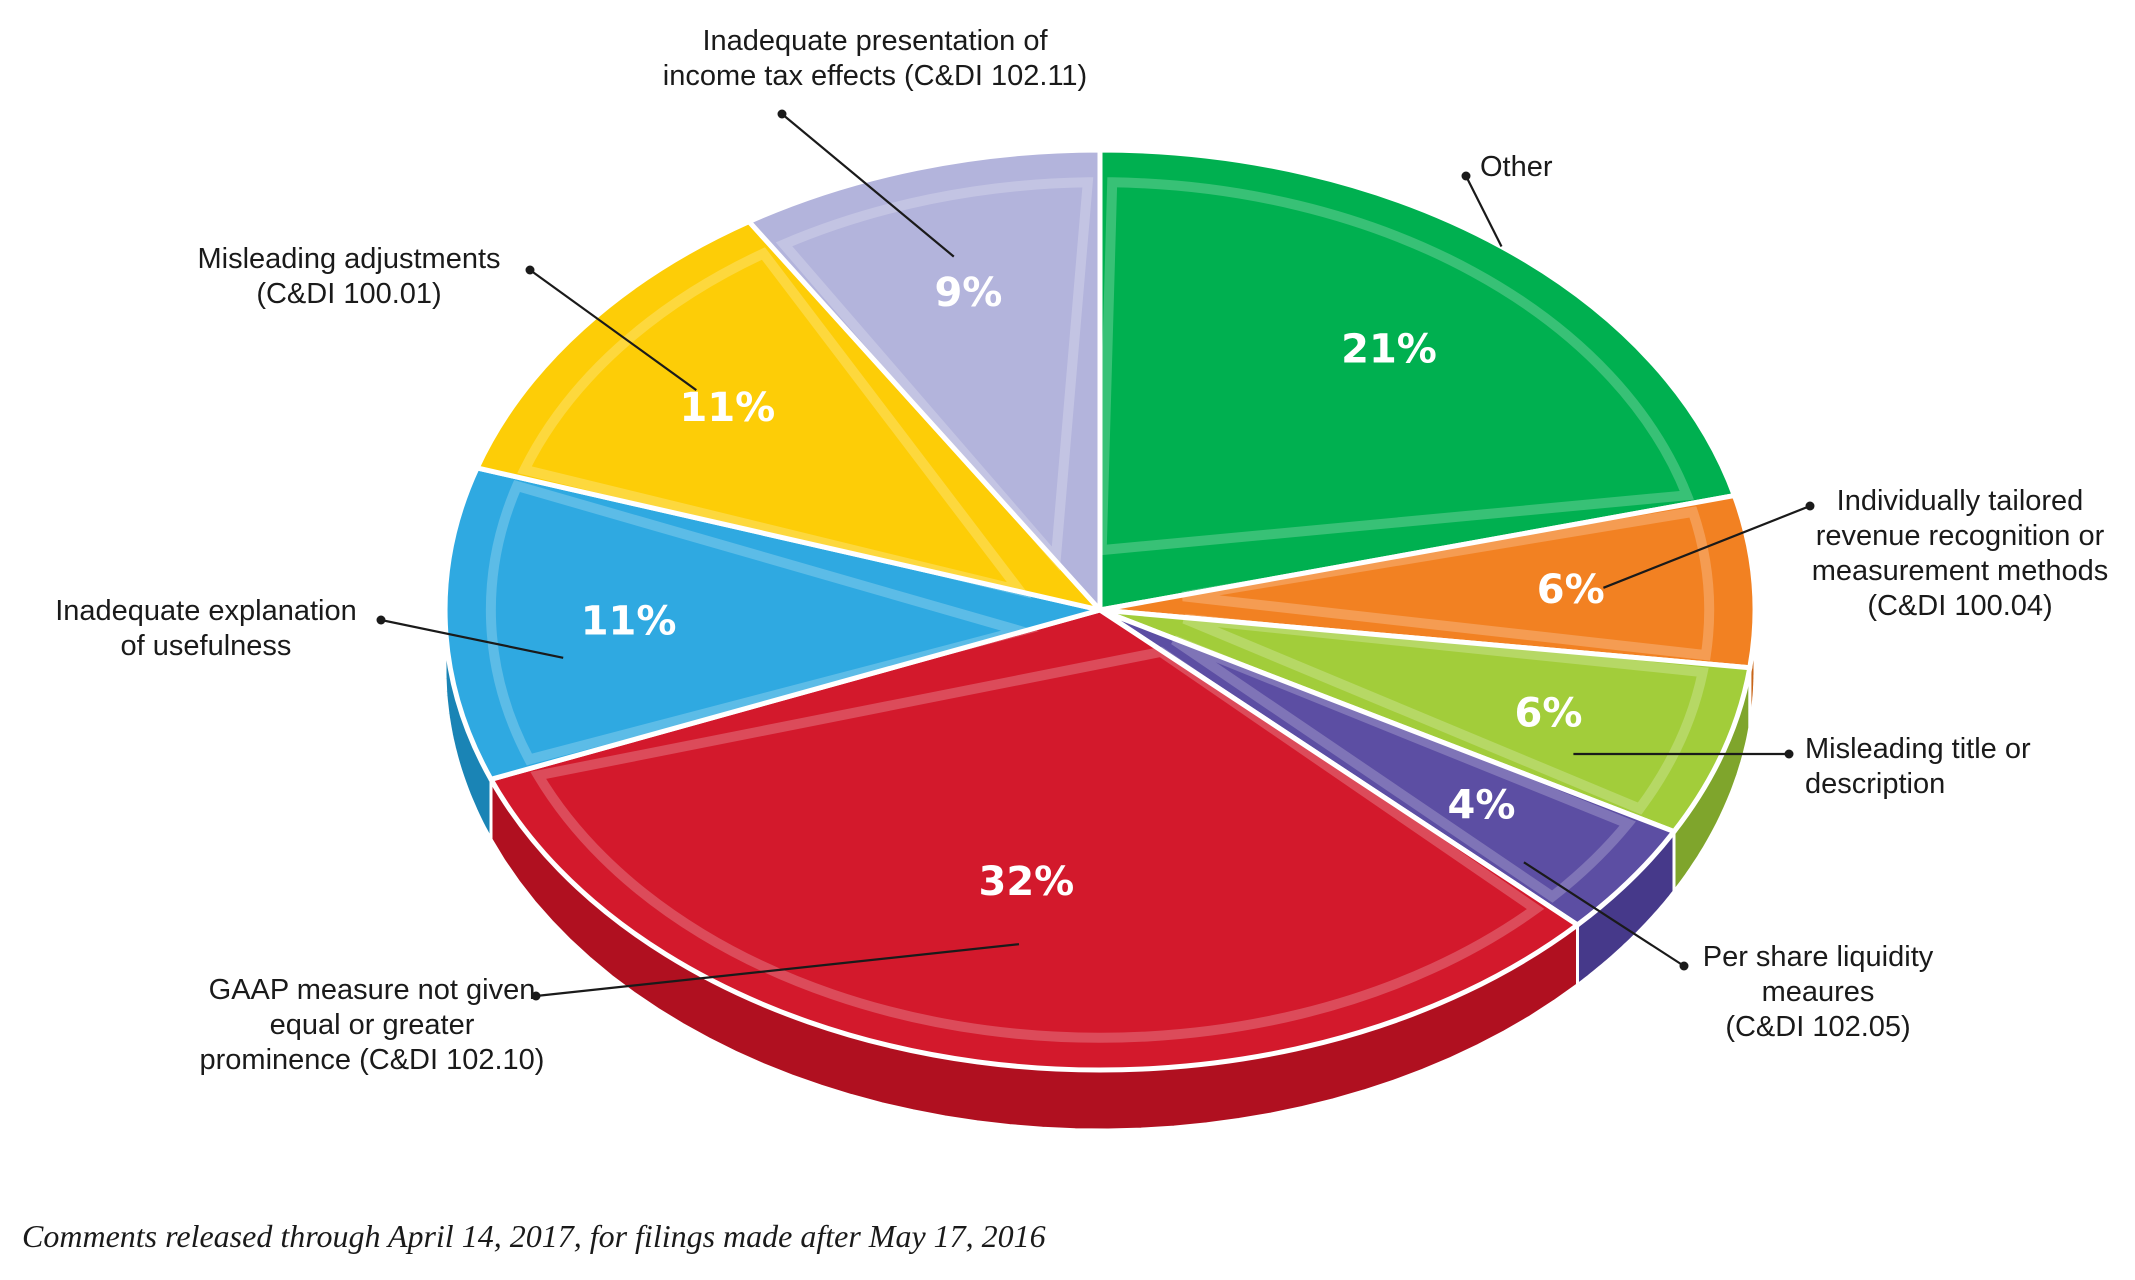  I want to click on slice-label-line: Misleading title or, so click(1918, 749).